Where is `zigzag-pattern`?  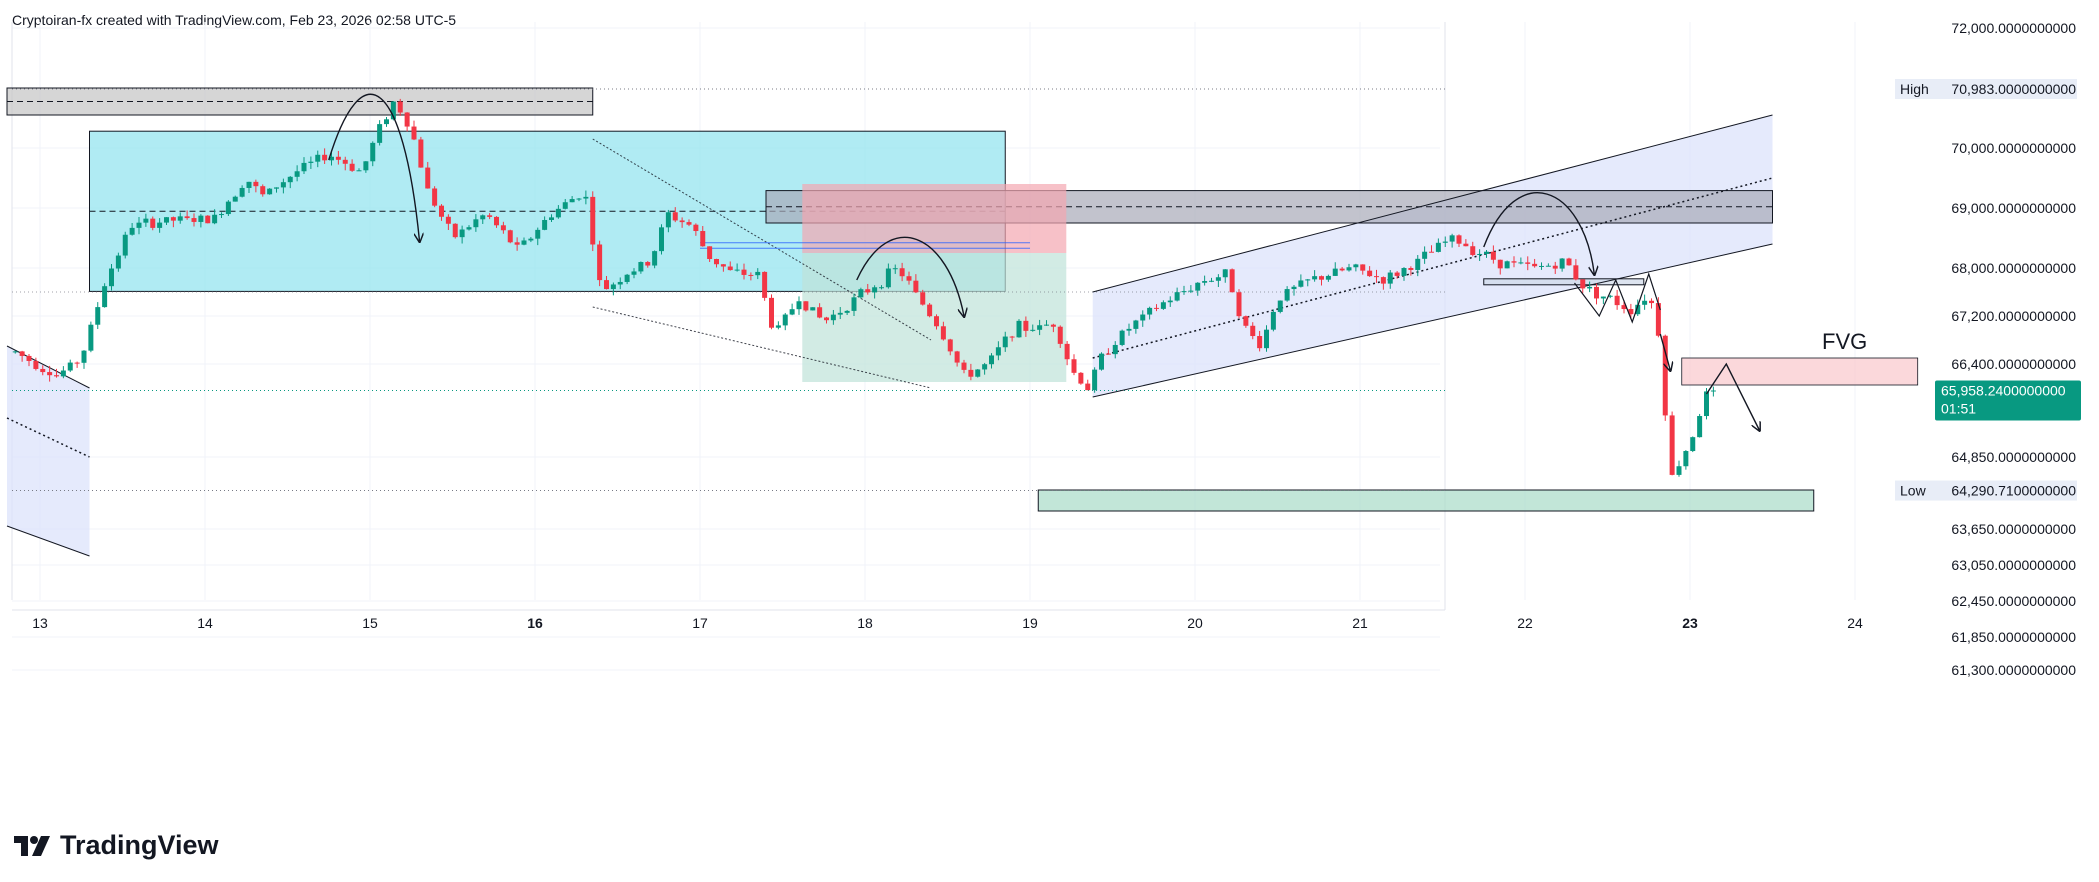 zigzag-pattern is located at coordinates (1617, 298).